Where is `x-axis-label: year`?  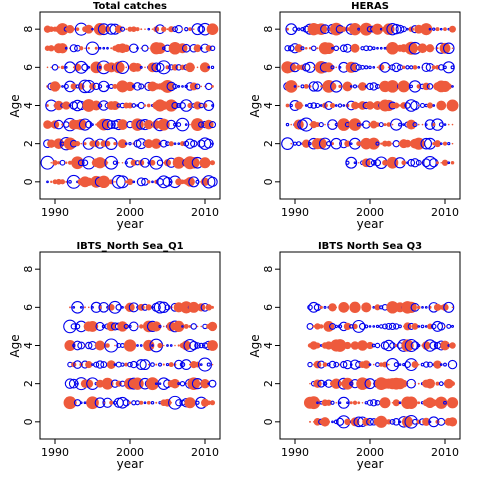
x-axis-label: year is located at coordinates (130, 464).